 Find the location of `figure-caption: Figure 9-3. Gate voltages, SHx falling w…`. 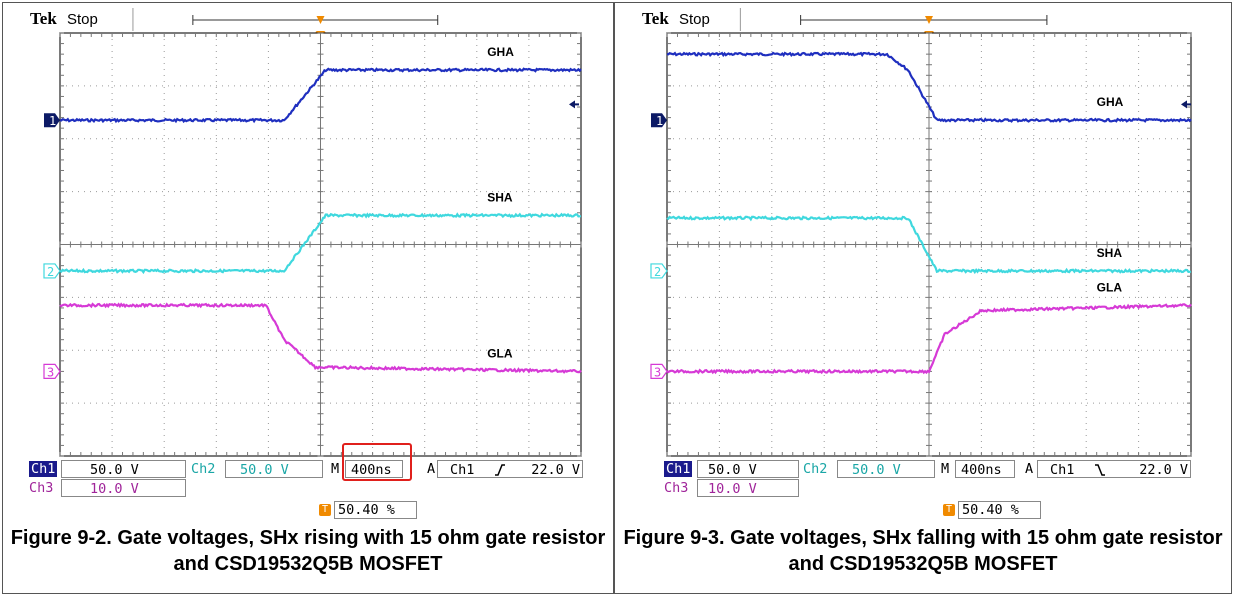

figure-caption: Figure 9-3. Gate voltages, SHx falling w… is located at coordinates (923, 551).